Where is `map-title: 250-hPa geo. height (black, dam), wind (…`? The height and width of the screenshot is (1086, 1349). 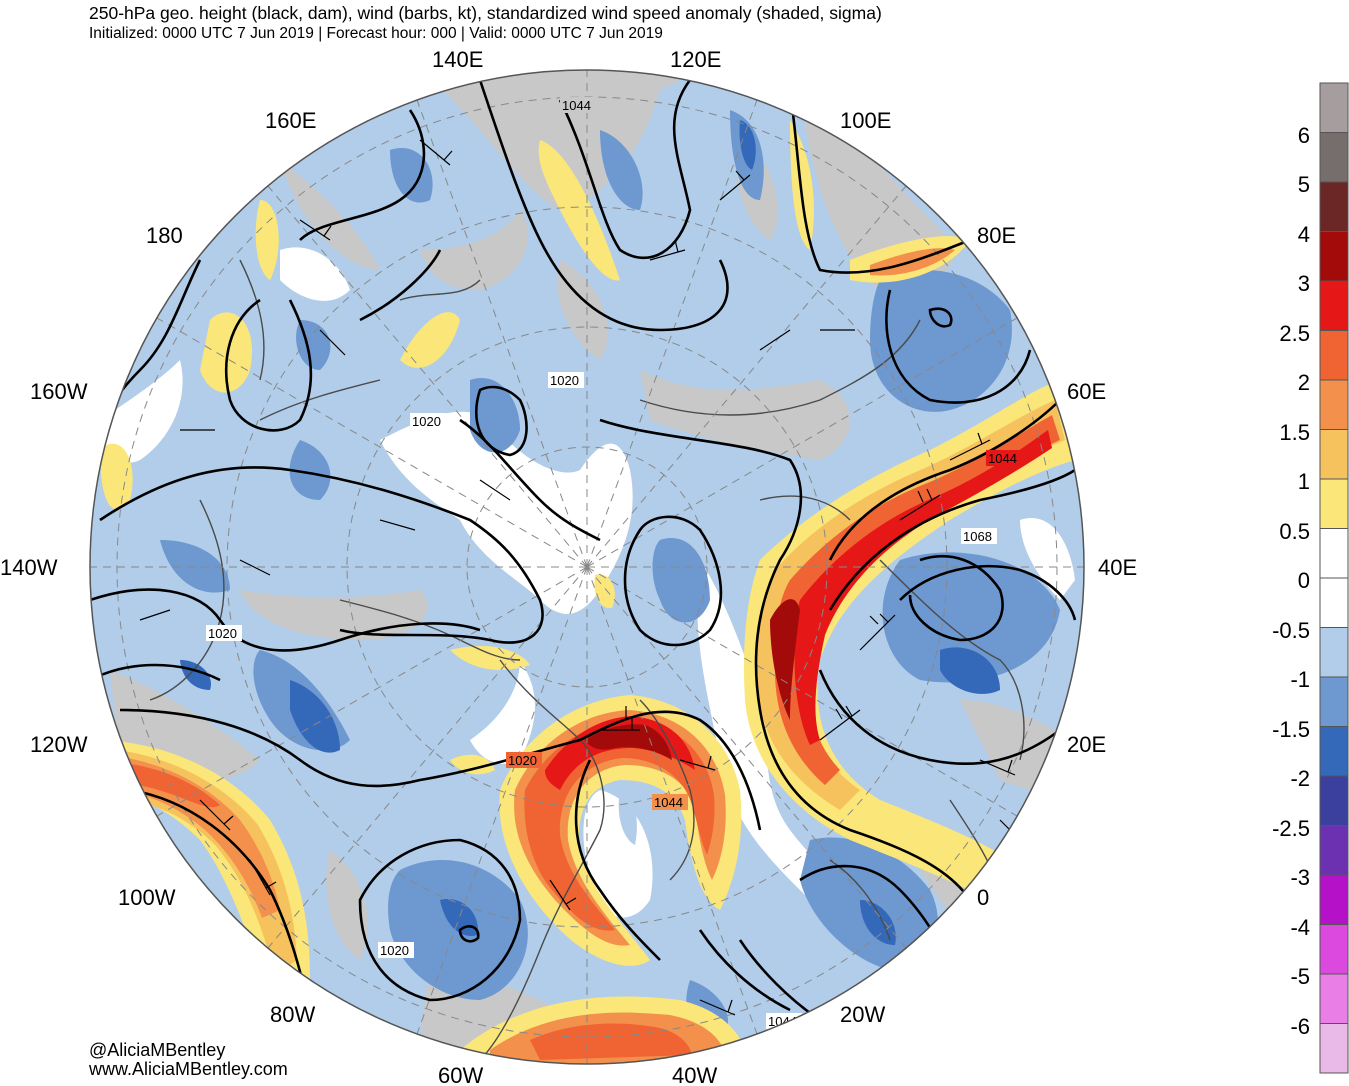
map-title: 250-hPa geo. height (black, dam), wind (… is located at coordinates (485, 13).